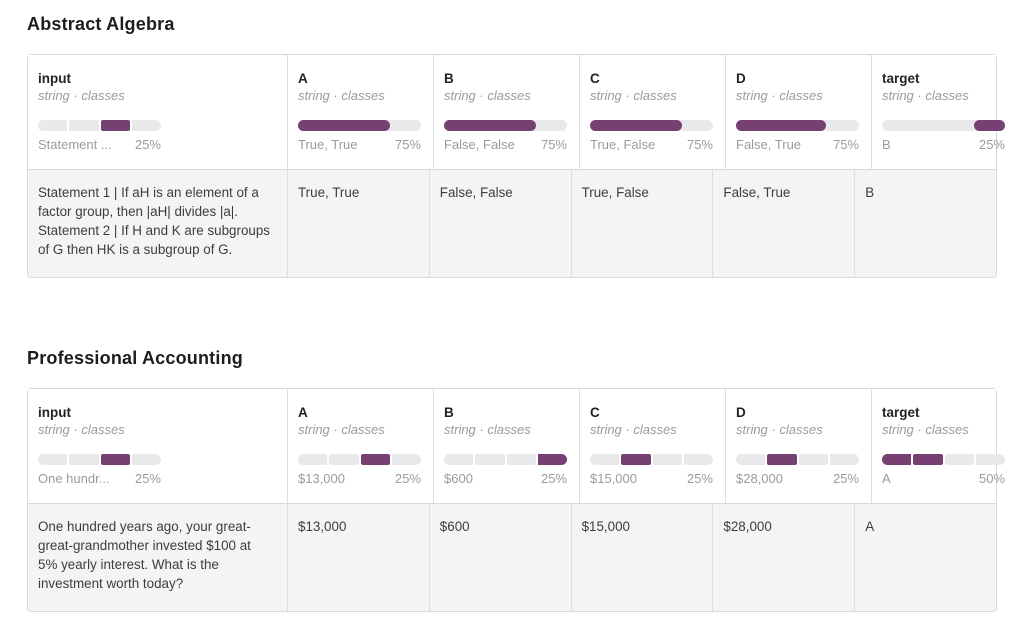  What do you see at coordinates (759, 478) in the screenshot?
I see `top-class-label: $28,000` at bounding box center [759, 478].